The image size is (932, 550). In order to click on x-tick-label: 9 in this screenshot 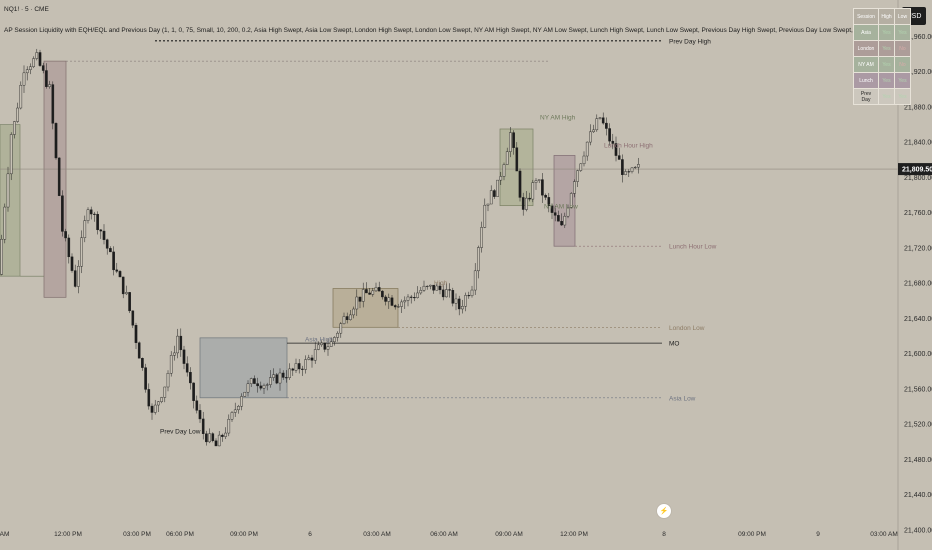, I will do `click(818, 534)`.